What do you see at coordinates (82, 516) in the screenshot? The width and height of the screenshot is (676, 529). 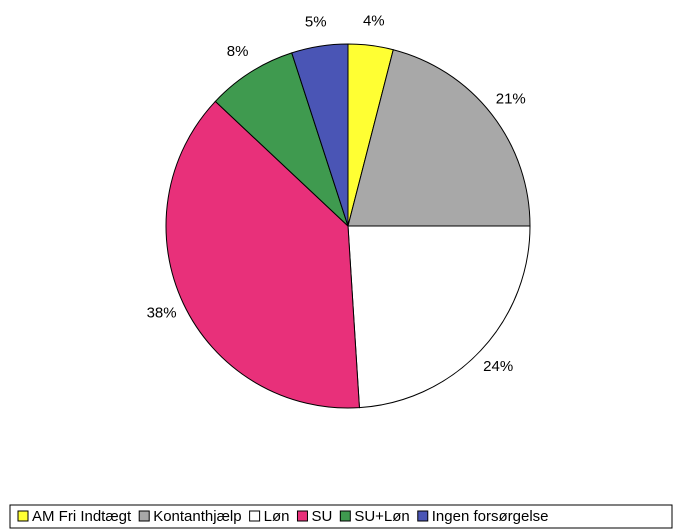 I see `legend-label: AM Fri Indtægt` at bounding box center [82, 516].